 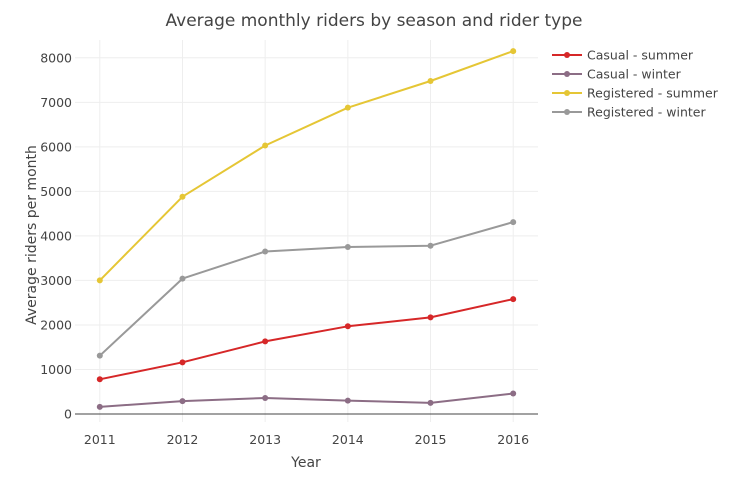 I want to click on y-axis-ticks: 0 1000 2000 3000 4000 5000 6000 7000 8000, so click(x=56, y=235).